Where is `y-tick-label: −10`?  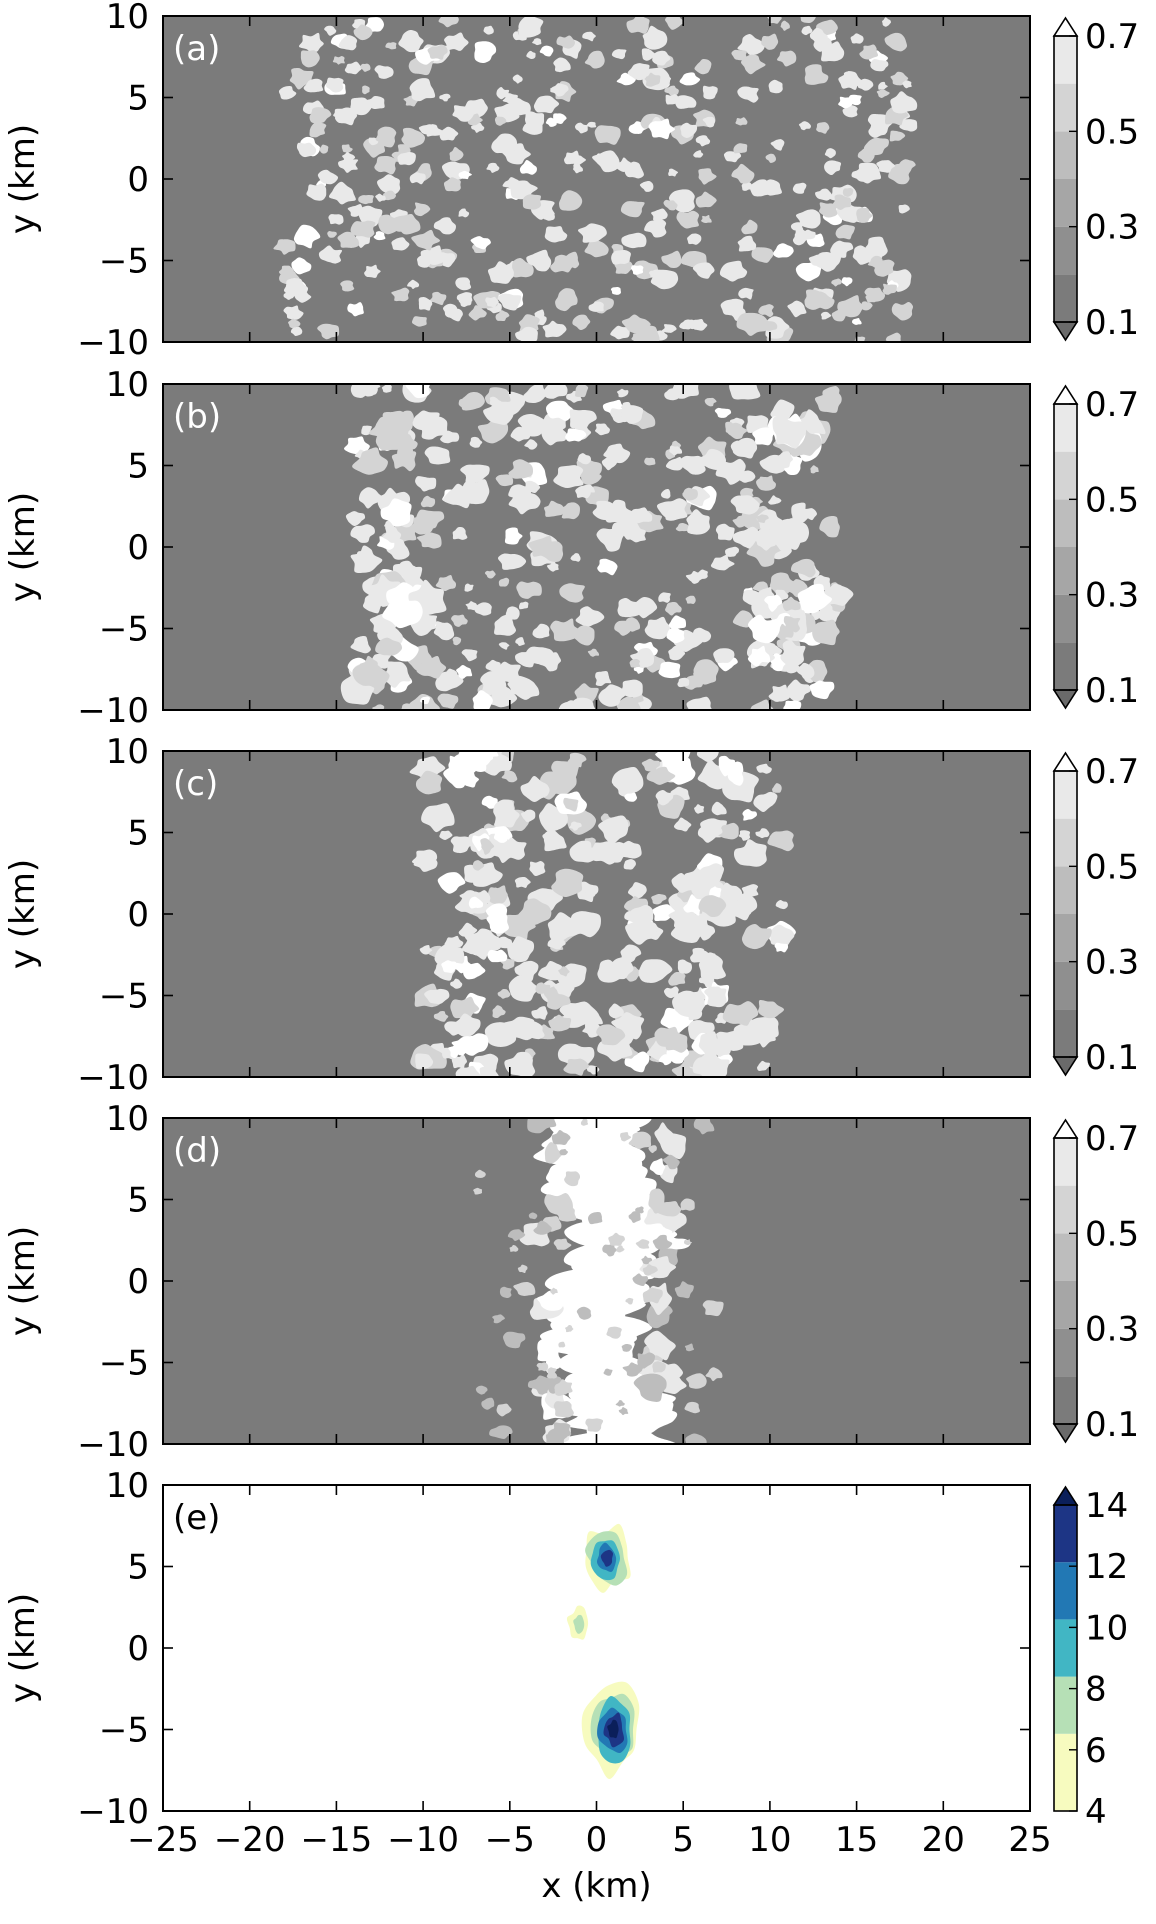 y-tick-label: −10 is located at coordinates (113, 711).